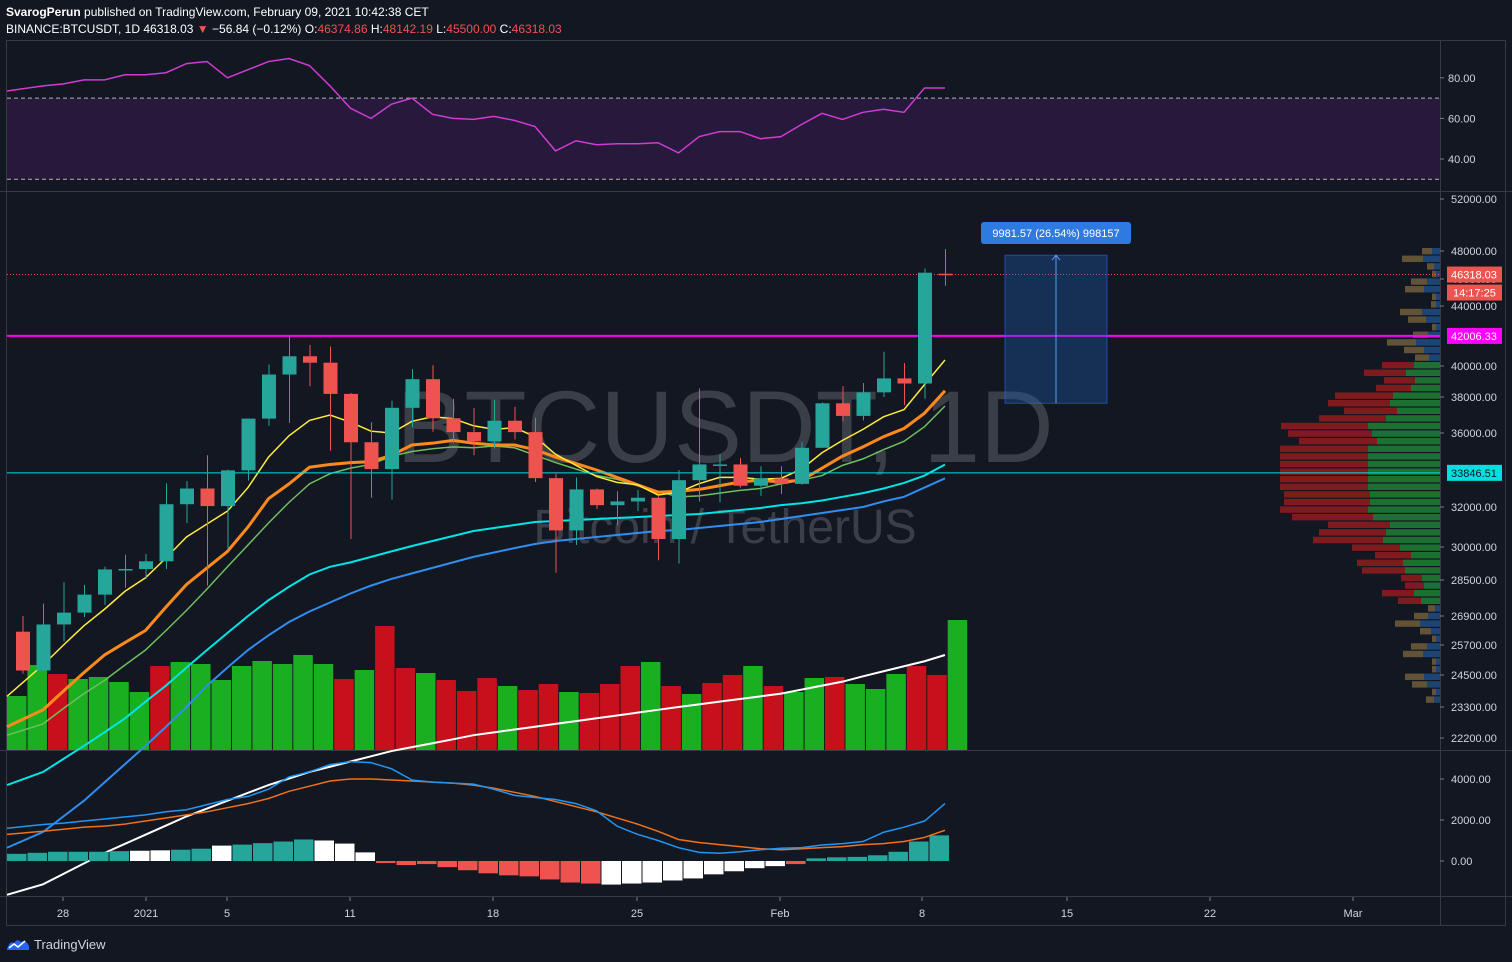 This screenshot has height=962, width=1512. What do you see at coordinates (1474, 373) in the screenshot?
I see `price-axis-labels: 46318.03 14:17:25 42006.33 33846.51` at bounding box center [1474, 373].